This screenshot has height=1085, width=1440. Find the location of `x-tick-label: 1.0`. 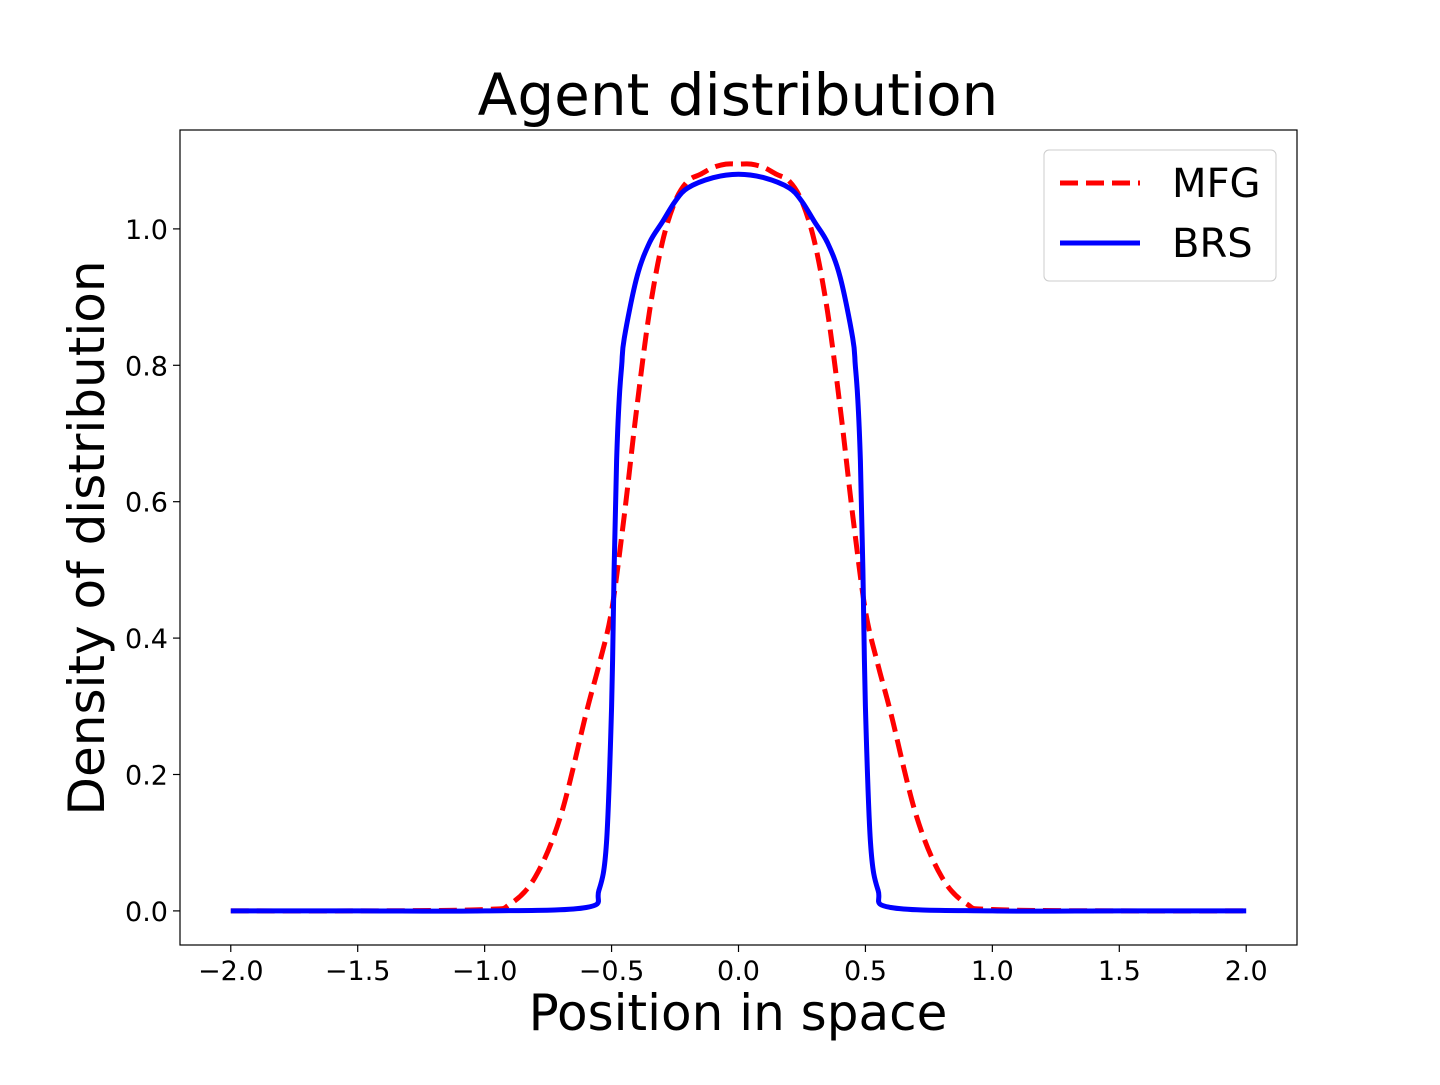

x-tick-label: 1.0 is located at coordinates (992, 971).